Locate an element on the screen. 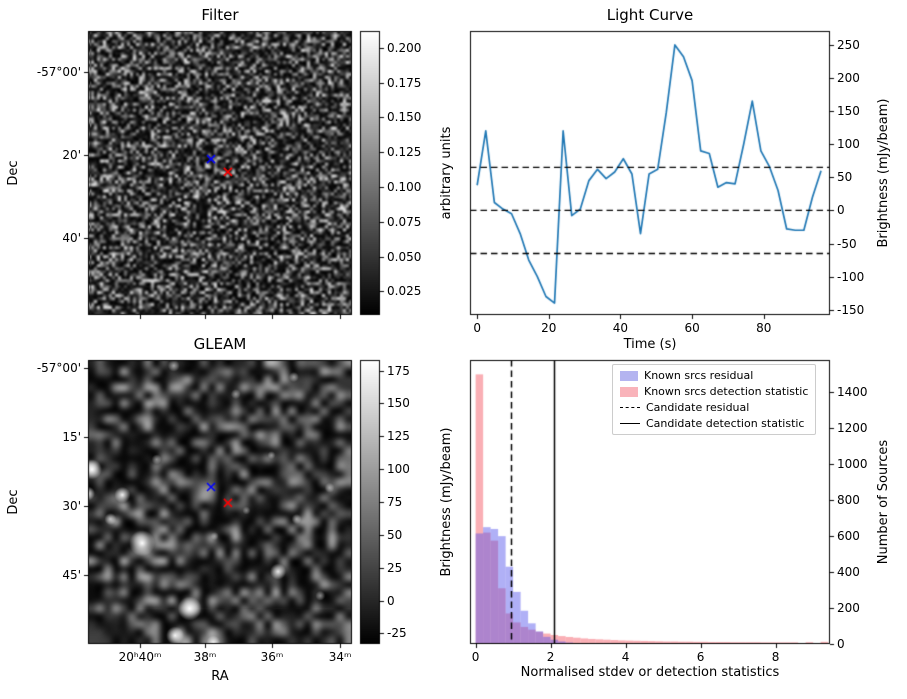 This screenshot has width=907, height=699. tick-label: 400 is located at coordinates (848, 572).